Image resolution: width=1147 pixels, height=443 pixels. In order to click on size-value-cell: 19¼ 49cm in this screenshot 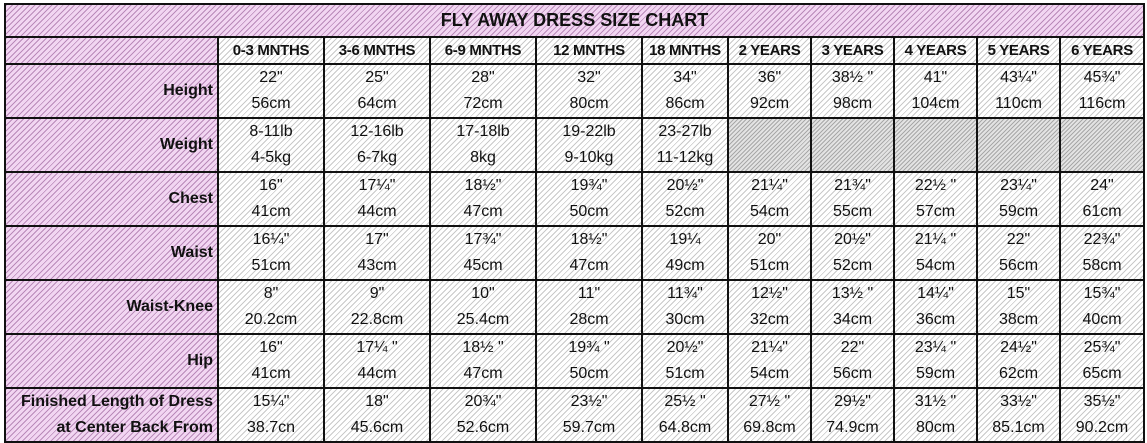, I will do `click(685, 253)`.